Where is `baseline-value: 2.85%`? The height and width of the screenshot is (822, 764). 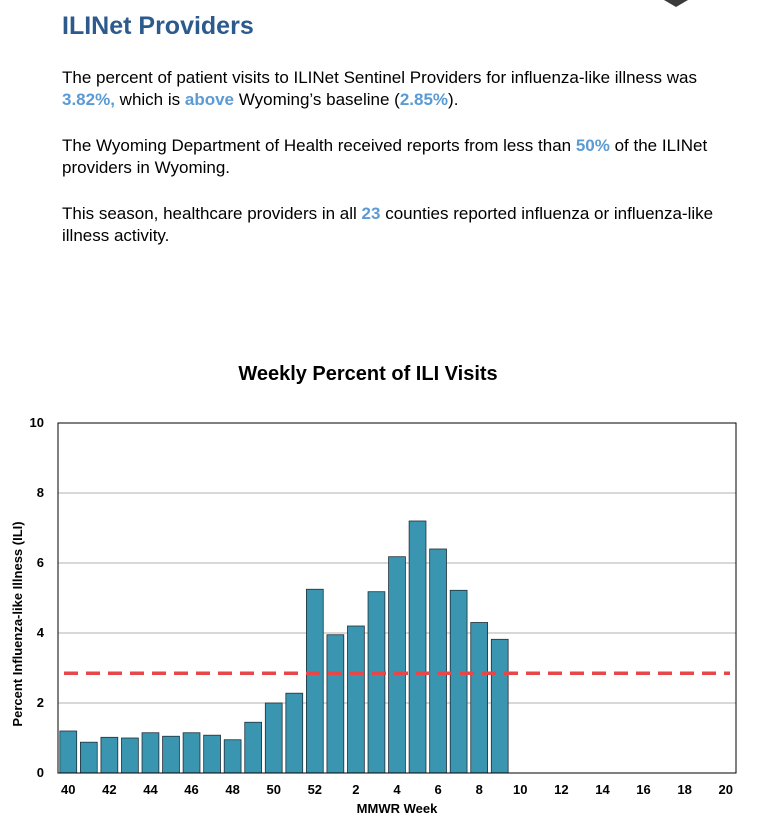
baseline-value: 2.85% is located at coordinates (424, 99).